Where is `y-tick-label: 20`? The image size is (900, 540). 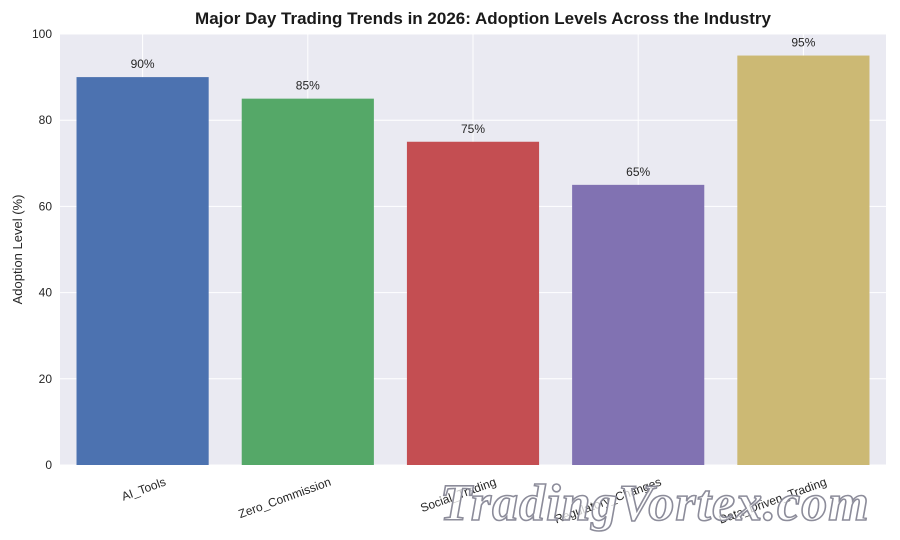
y-tick-label: 20 is located at coordinates (46, 379).